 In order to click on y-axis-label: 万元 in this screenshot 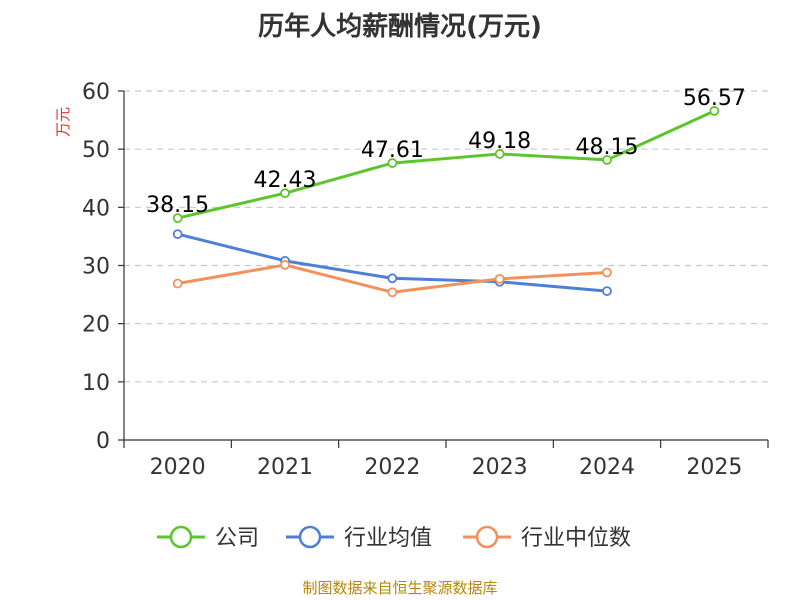, I will do `click(63, 122)`.